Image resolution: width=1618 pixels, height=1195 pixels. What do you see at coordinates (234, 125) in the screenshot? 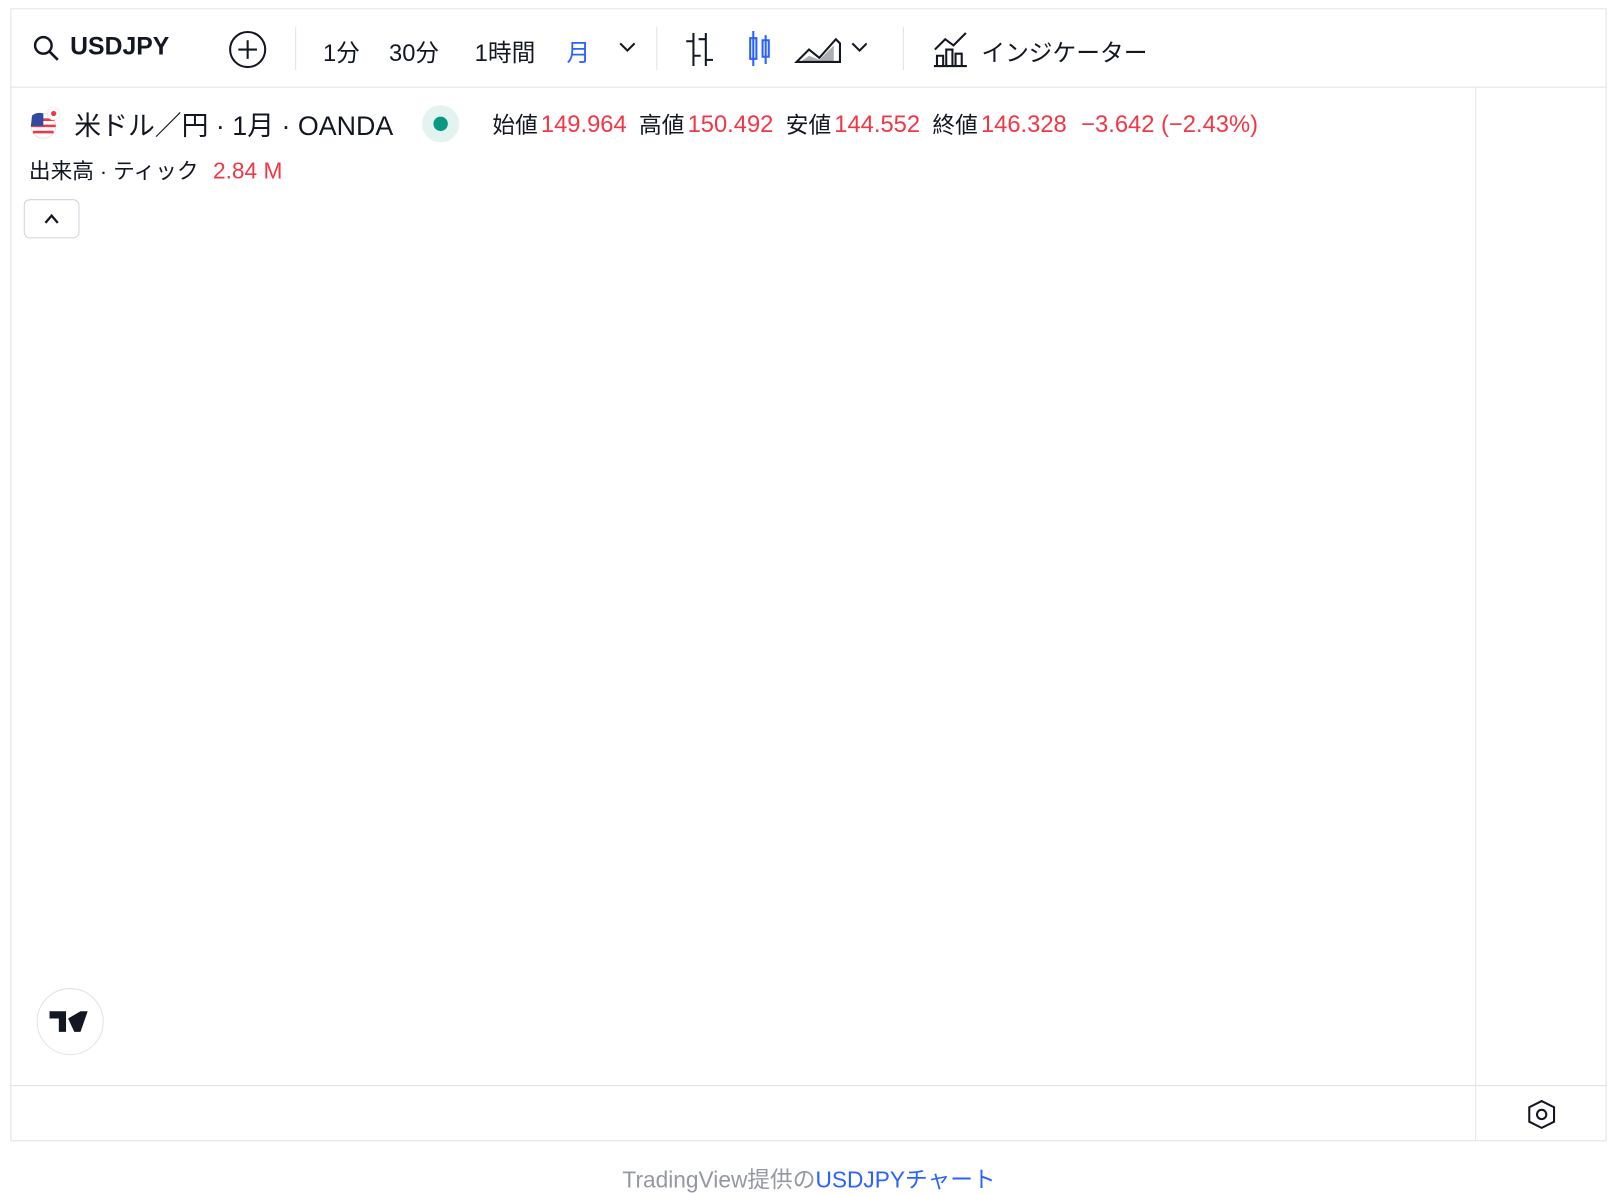
I see `chart-title: 米ドル／円 · 1月 · OANDA` at bounding box center [234, 125].